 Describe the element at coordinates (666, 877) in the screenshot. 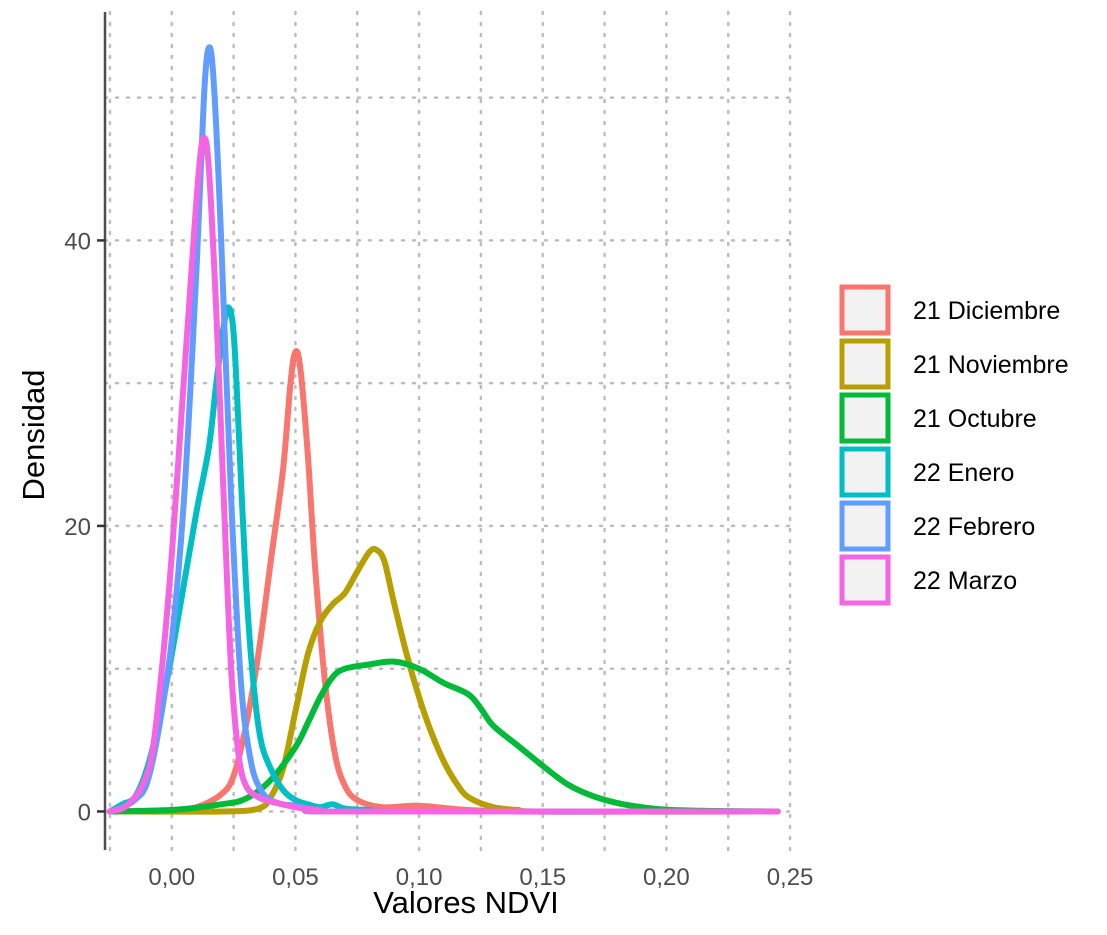

I see `x-tick-label: 0,20` at that location.